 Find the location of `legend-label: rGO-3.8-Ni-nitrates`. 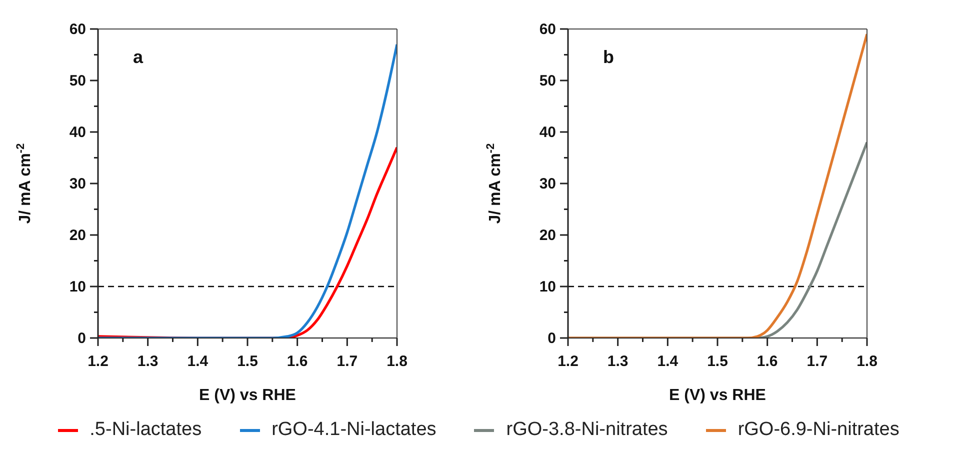

legend-label: rGO-3.8-Ni-nitrates is located at coordinates (587, 430).